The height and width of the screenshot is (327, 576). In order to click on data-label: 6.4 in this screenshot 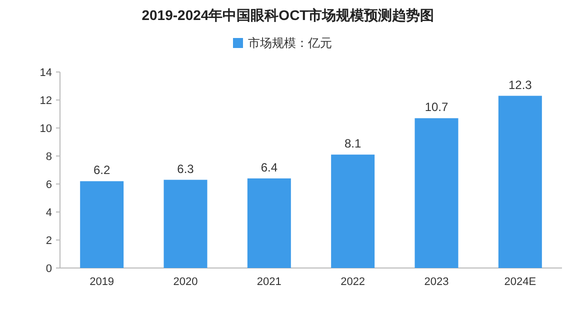, I will do `click(269, 167)`.